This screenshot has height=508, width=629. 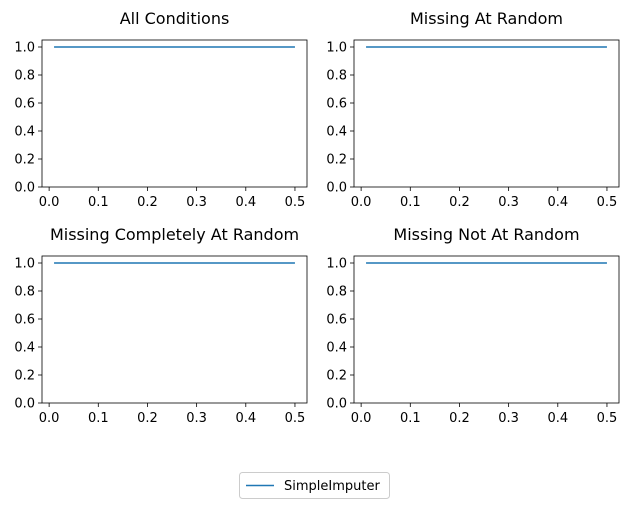 What do you see at coordinates (332, 486) in the screenshot?
I see `legend-label-simpleimputer: SimpleImputer` at bounding box center [332, 486].